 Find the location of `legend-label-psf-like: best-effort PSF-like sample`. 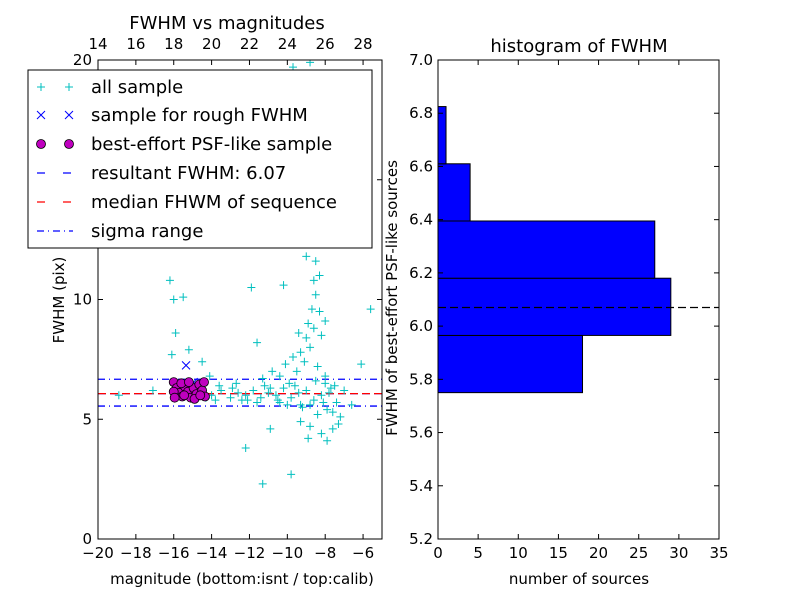

legend-label-psf-like: best-effort PSF-like sample is located at coordinates (211, 144).